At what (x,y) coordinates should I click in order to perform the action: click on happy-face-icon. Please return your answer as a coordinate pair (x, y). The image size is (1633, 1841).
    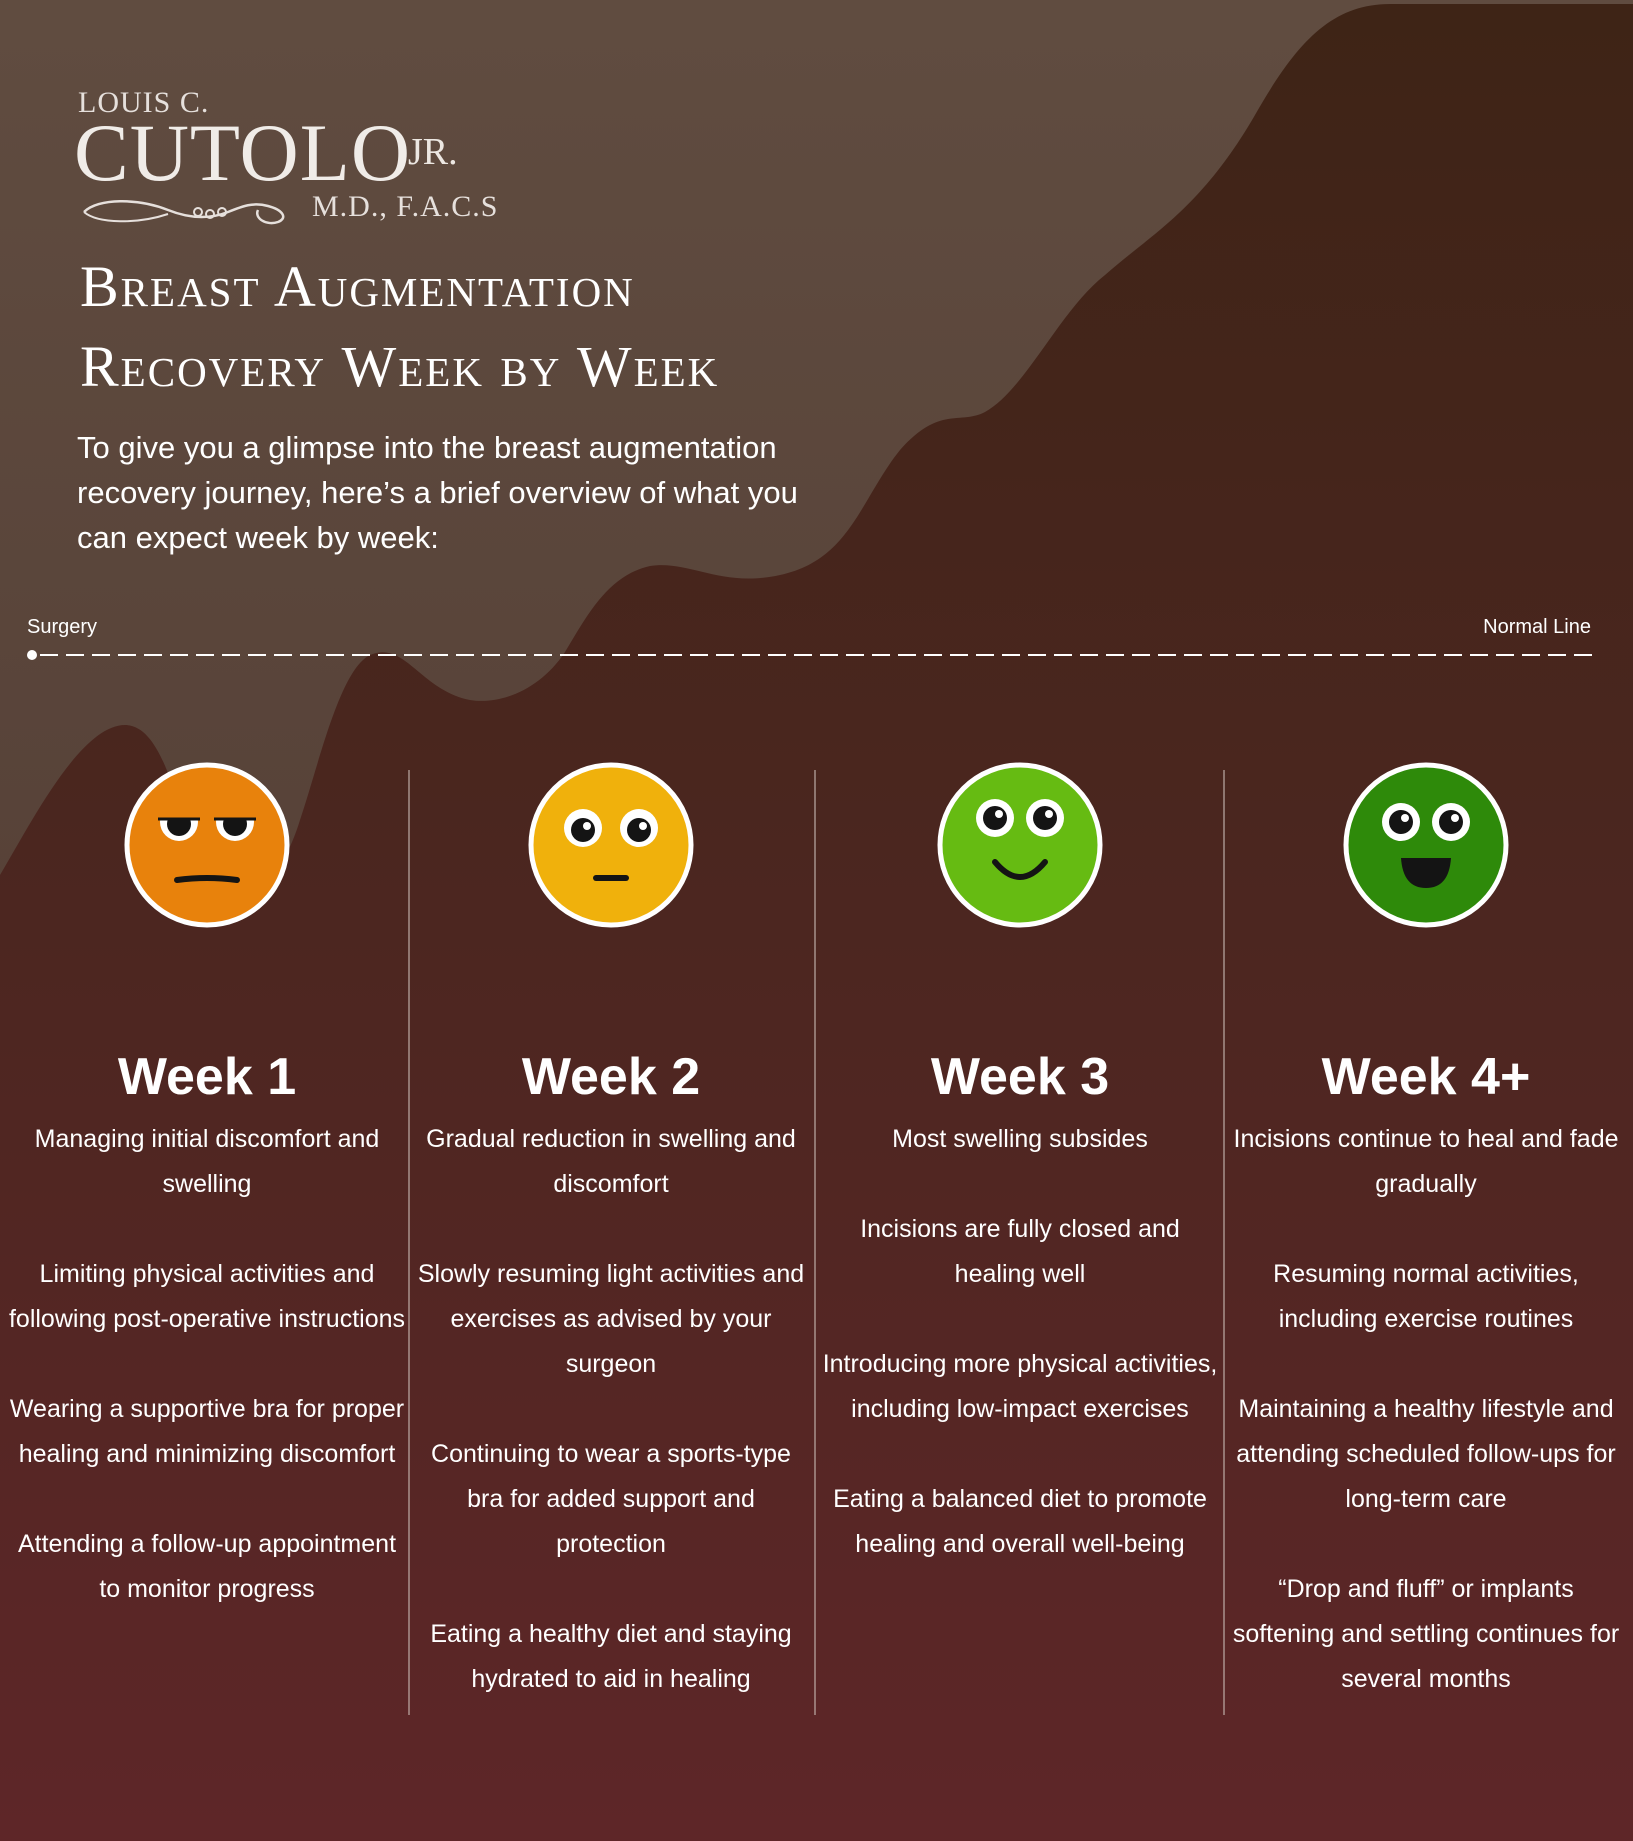
    Looking at the image, I should click on (1426, 845).